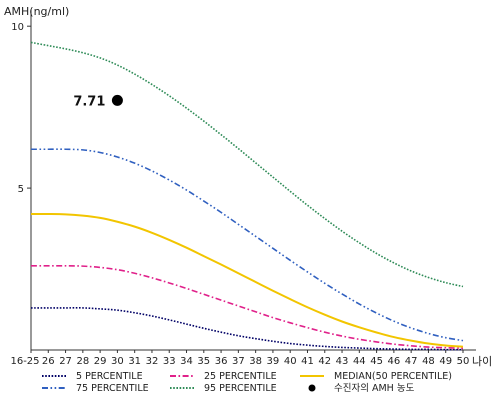 The height and width of the screenshot is (400, 500). Describe the element at coordinates (240, 388) in the screenshot. I see `legend-label-95-percentile: 95 PERCENTILE` at that location.